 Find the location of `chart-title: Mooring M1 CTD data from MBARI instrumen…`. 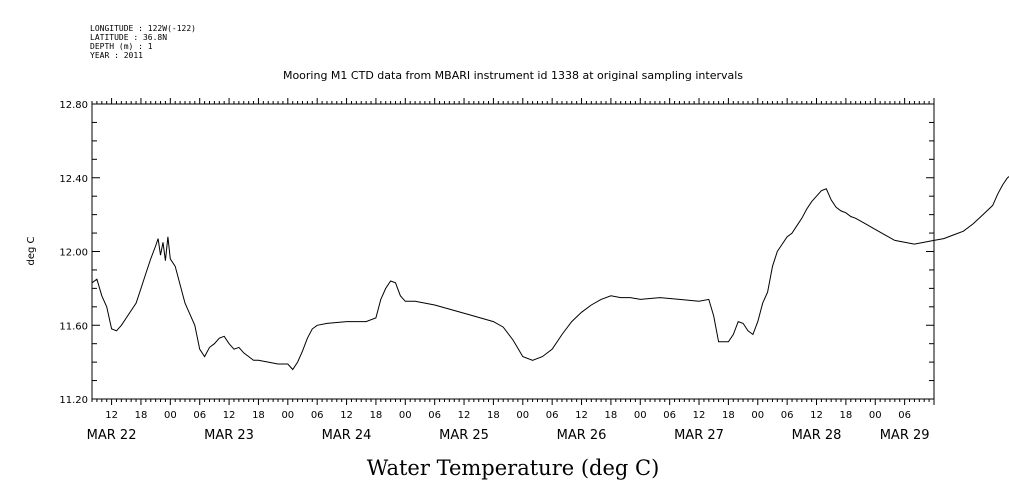

chart-title: Mooring M1 CTD data from MBARI instrumen… is located at coordinates (513, 75).